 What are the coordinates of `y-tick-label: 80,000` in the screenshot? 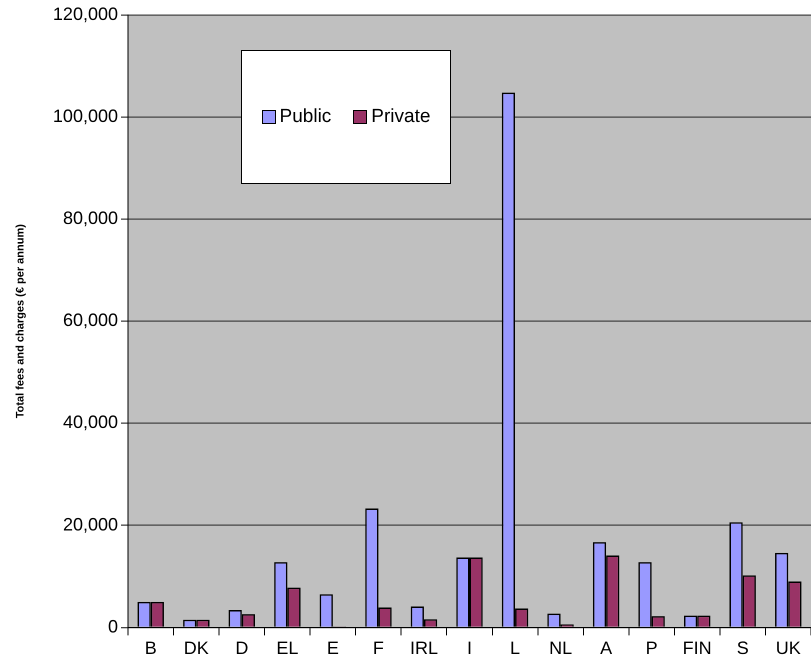 It's located at (90, 218).